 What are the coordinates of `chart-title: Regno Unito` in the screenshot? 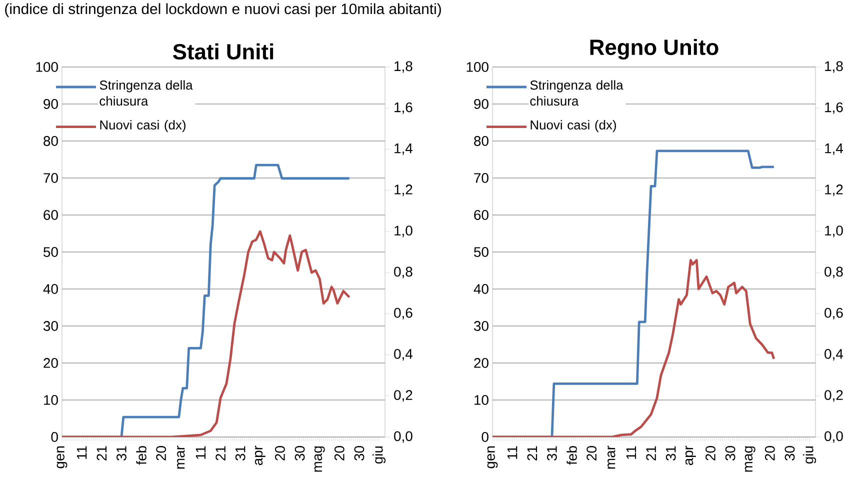 It's located at (654, 49).